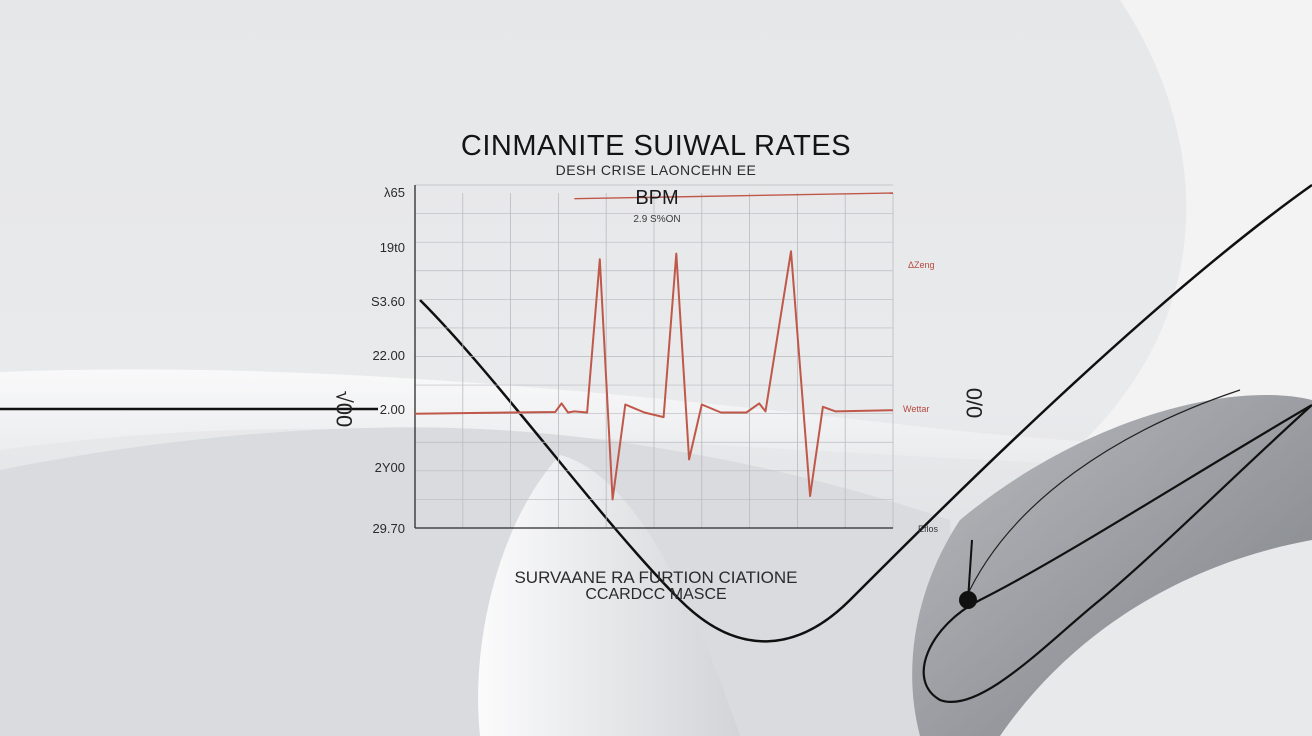 Image resolution: width=1312 pixels, height=736 pixels. I want to click on unit-label: BPM, so click(657, 198).